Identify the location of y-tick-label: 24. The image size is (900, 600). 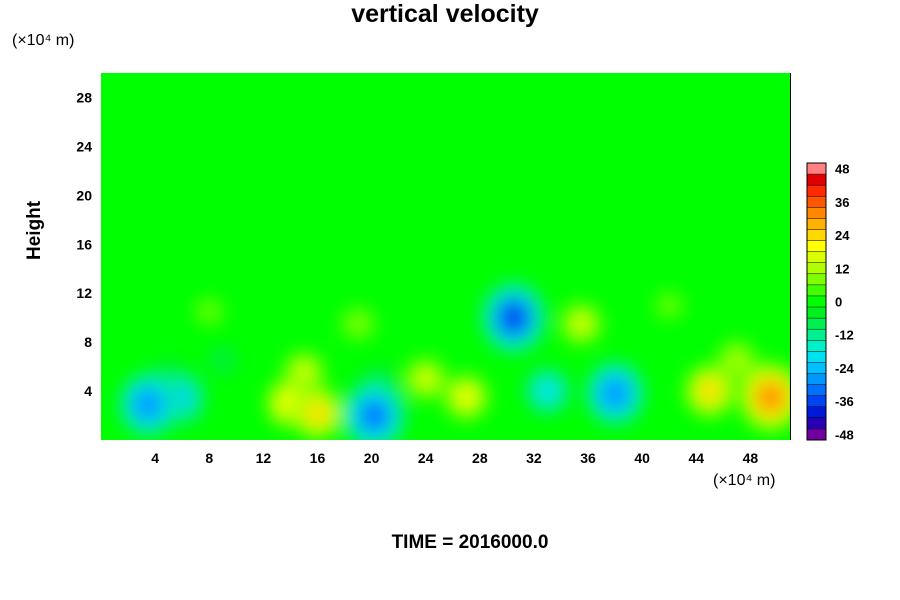
(84, 146).